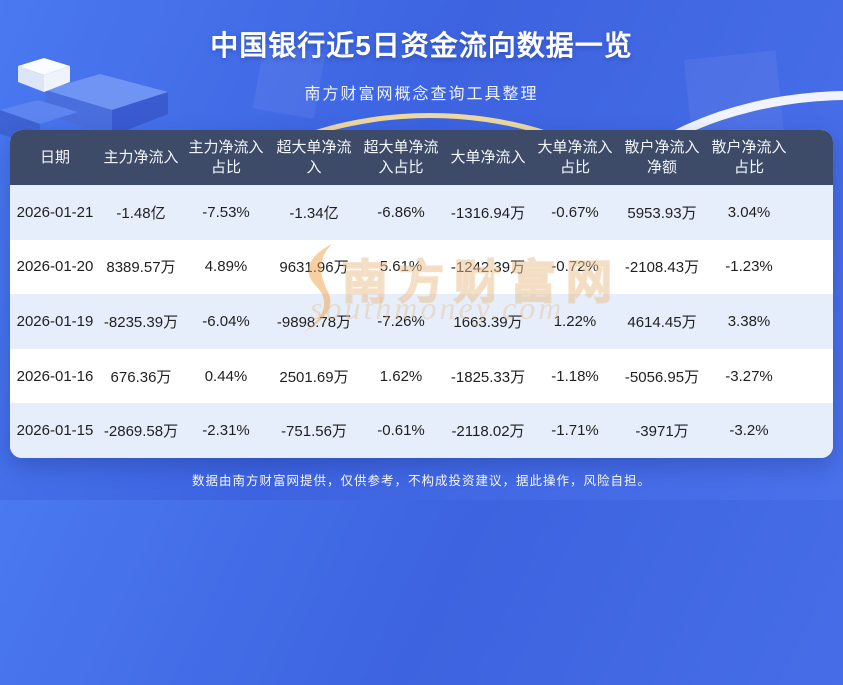  What do you see at coordinates (141, 213) in the screenshot?
I see `table-cell: -1.48亿` at bounding box center [141, 213].